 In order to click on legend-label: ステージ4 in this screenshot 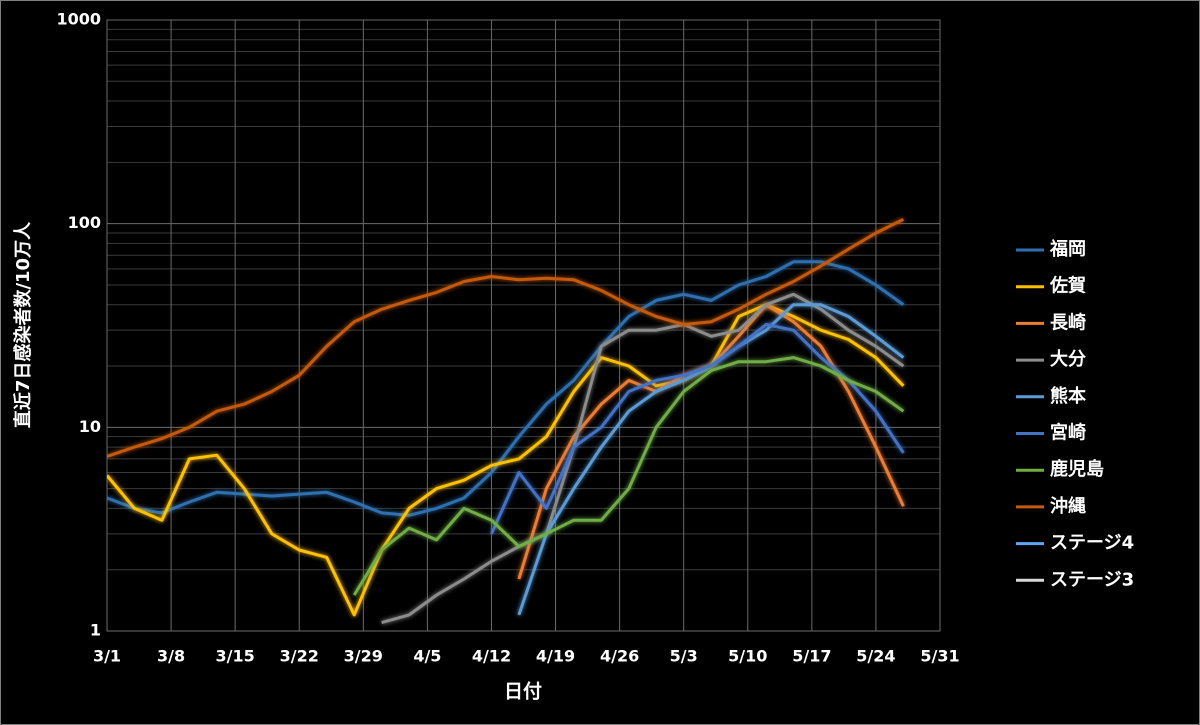, I will do `click(1092, 543)`.